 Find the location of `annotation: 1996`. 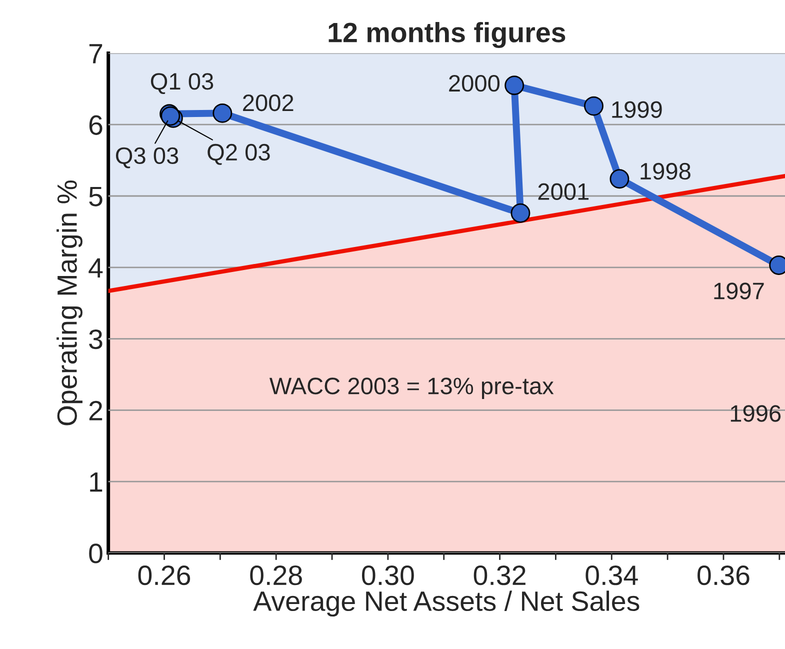

annotation: 1996 is located at coordinates (755, 413).